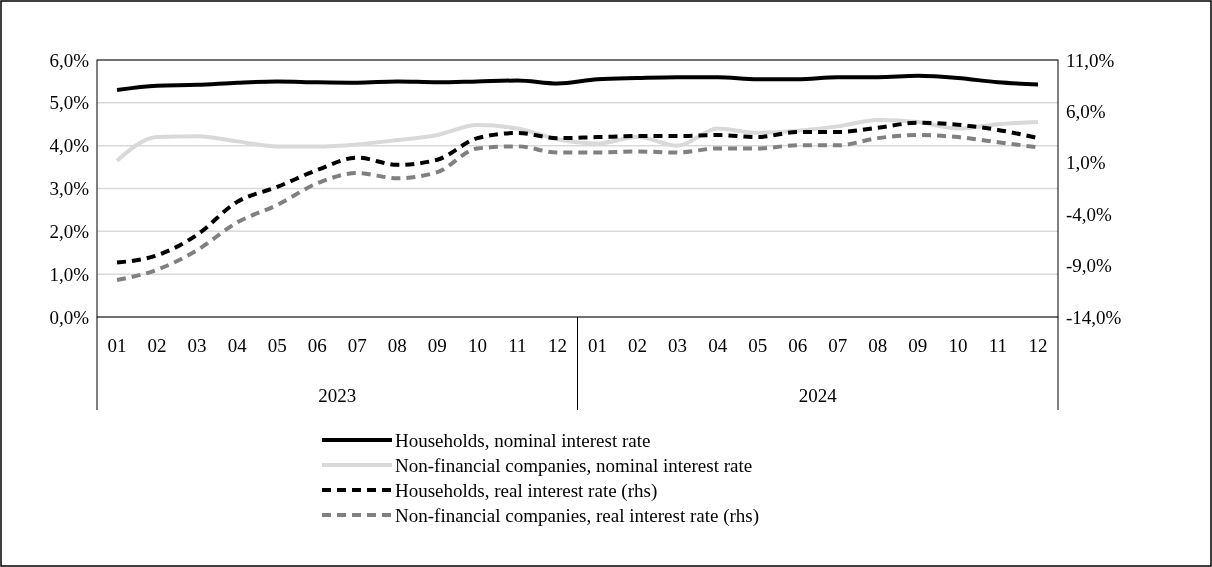 The width and height of the screenshot is (1212, 567). I want to click on legend-label: Non-financial companies, real interest rate (rhs), so click(577, 515).